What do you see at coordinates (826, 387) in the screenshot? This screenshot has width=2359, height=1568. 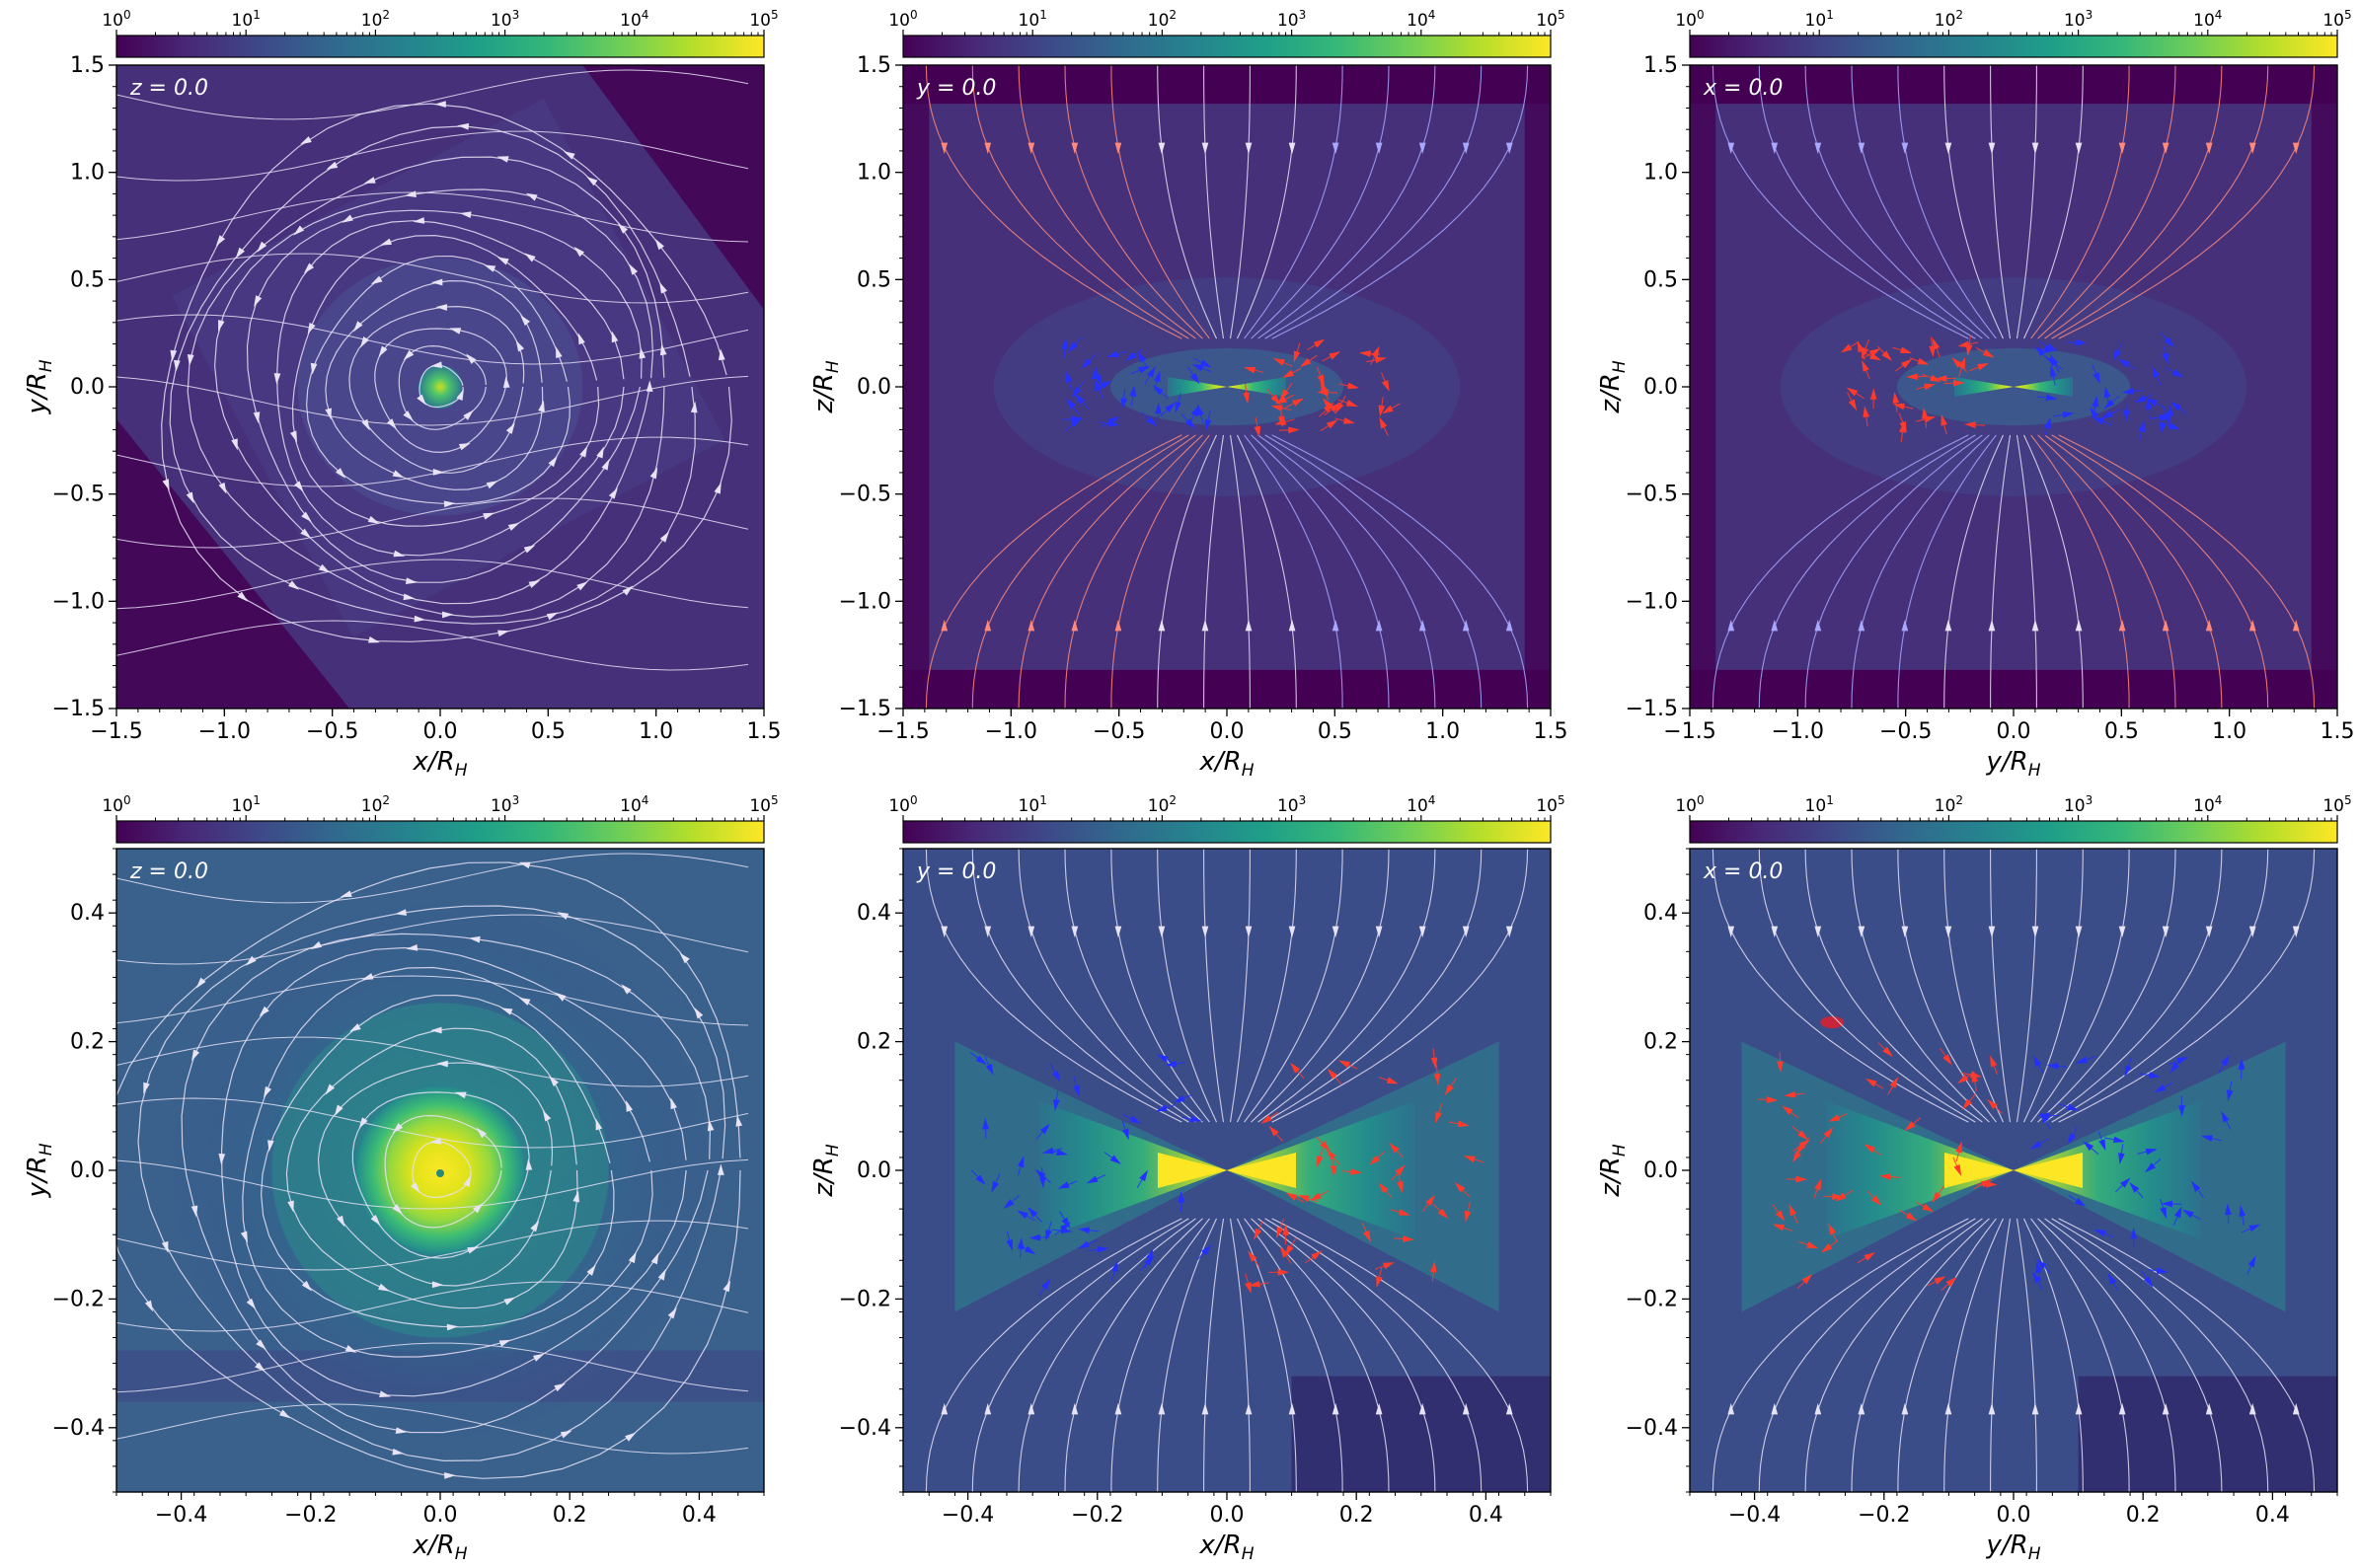 I see `y-axis-label: z/RH` at bounding box center [826, 387].